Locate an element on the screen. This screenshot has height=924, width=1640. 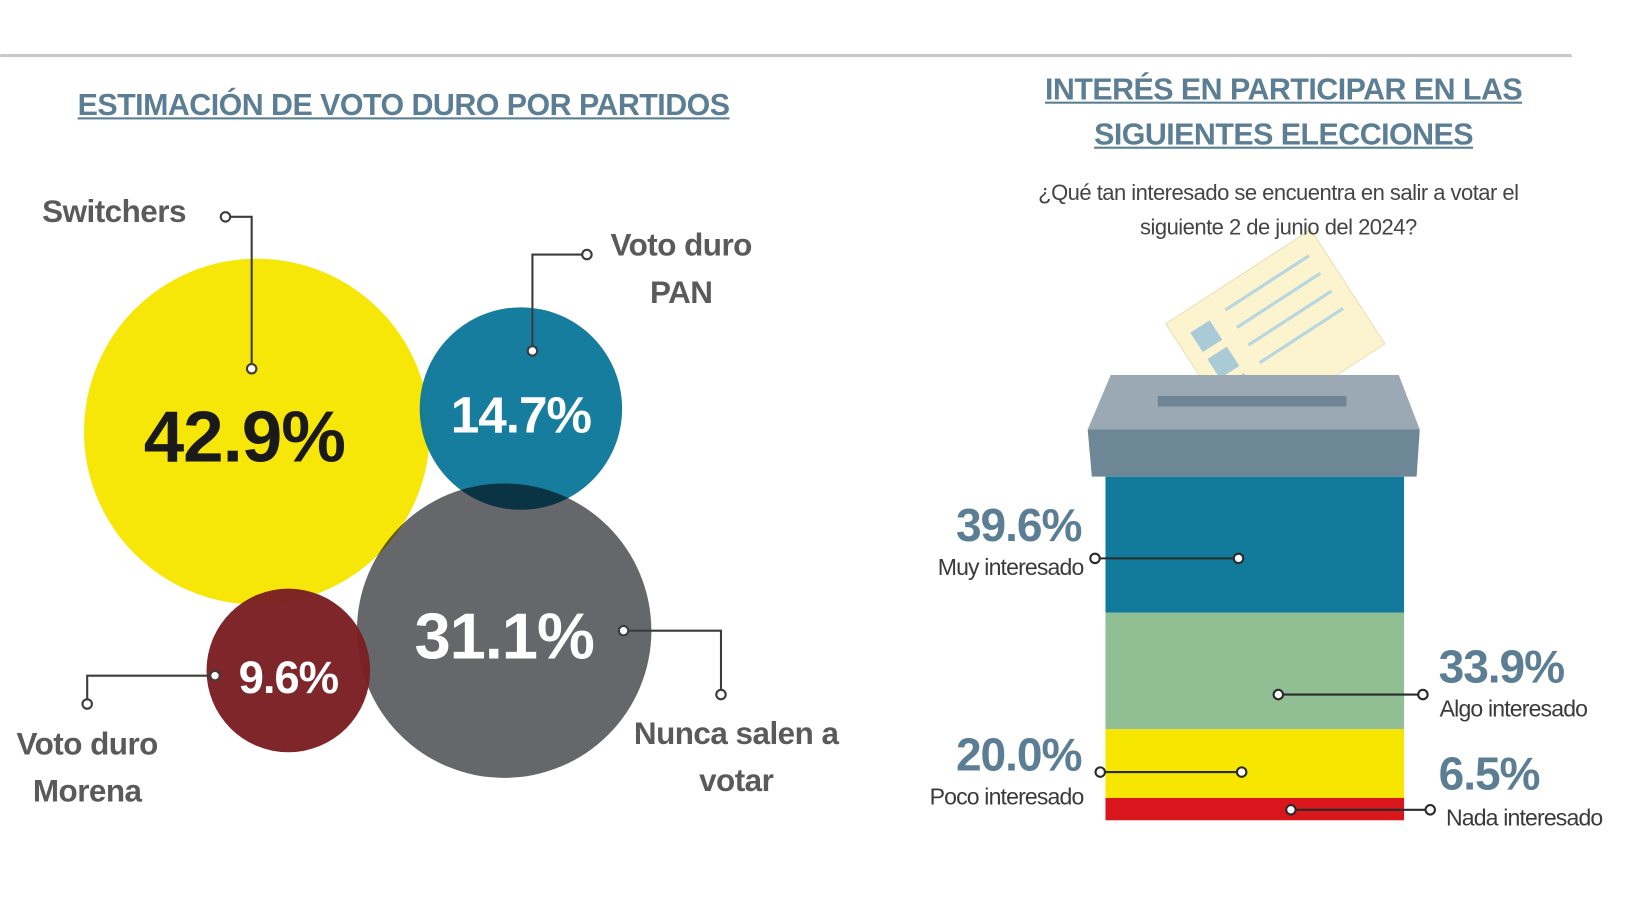
category-label-box: Voto duro Morena is located at coordinates (87, 768).